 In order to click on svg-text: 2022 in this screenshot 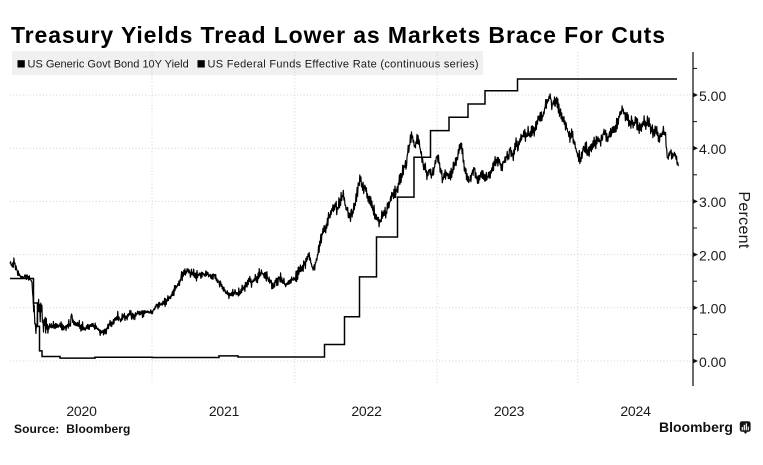, I will do `click(366, 411)`.